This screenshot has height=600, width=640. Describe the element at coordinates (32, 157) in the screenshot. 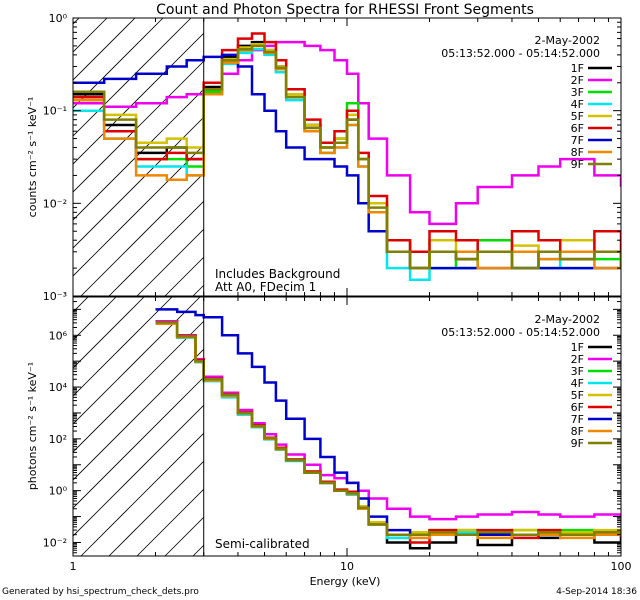

I see `top-y-axis-label: counts cm⁻² s⁻¹ keV⁻¹` at that location.